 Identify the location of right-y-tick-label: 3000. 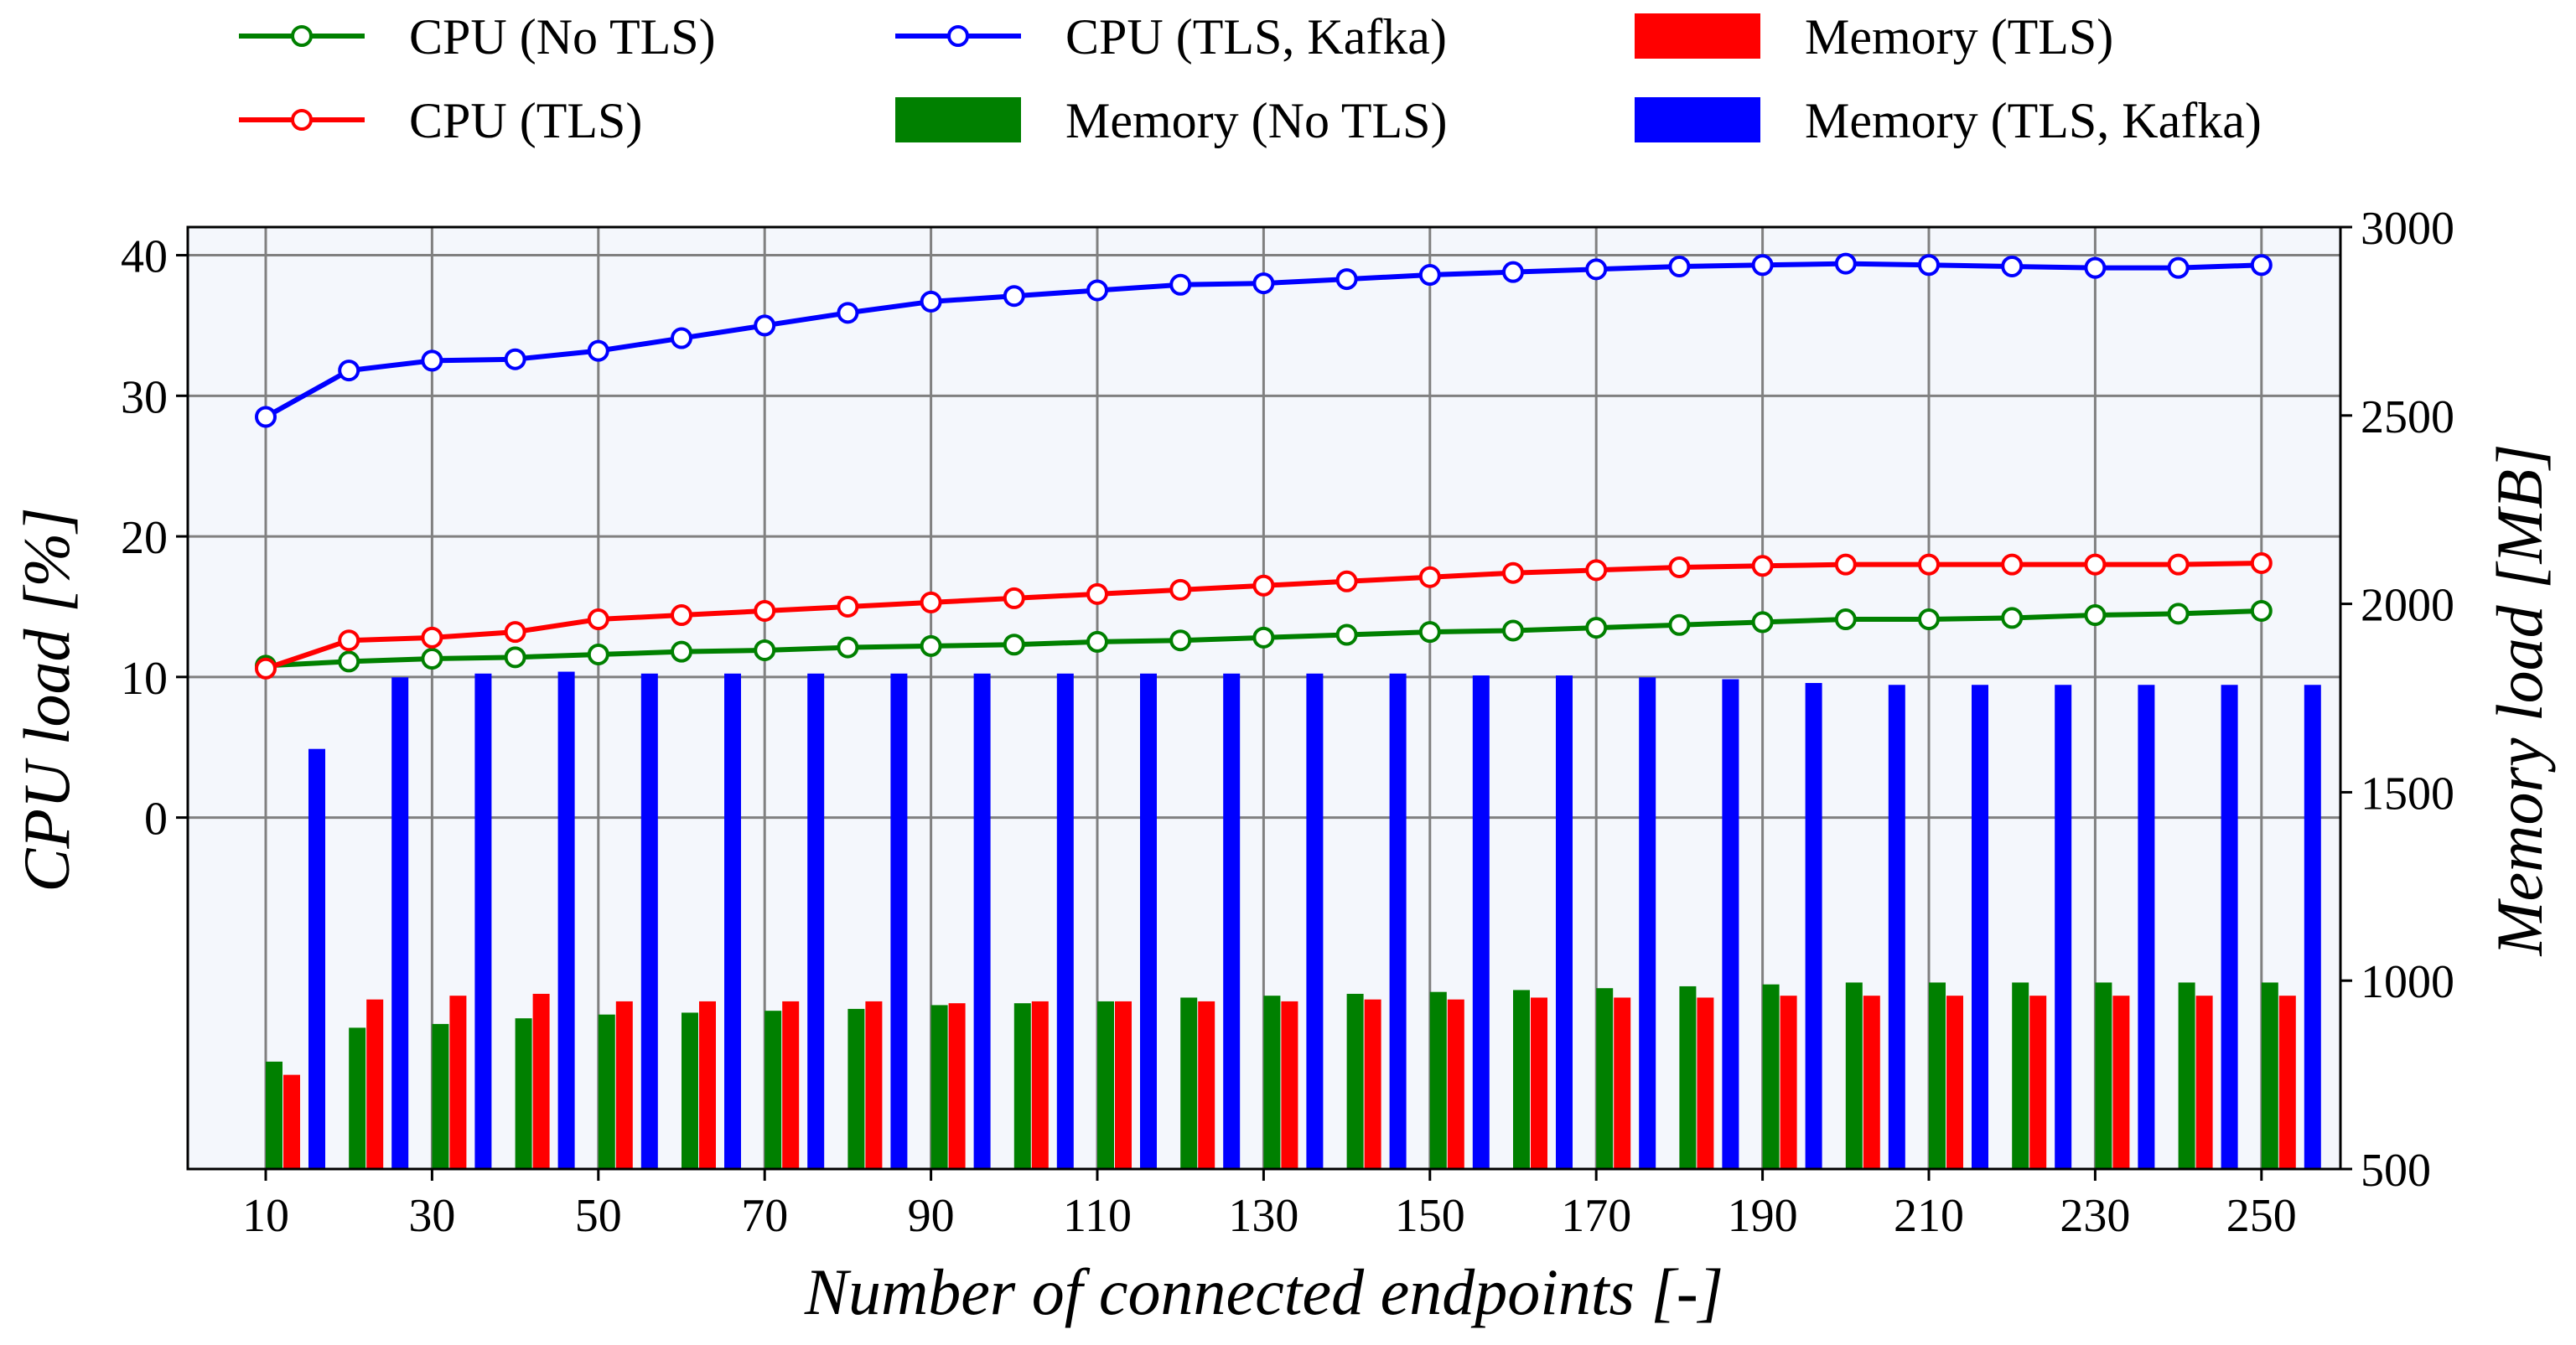
(2407, 229).